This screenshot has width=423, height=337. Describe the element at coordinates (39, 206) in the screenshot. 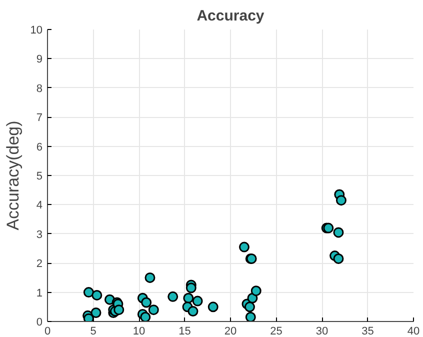

I see `y-tick-label: 4` at that location.